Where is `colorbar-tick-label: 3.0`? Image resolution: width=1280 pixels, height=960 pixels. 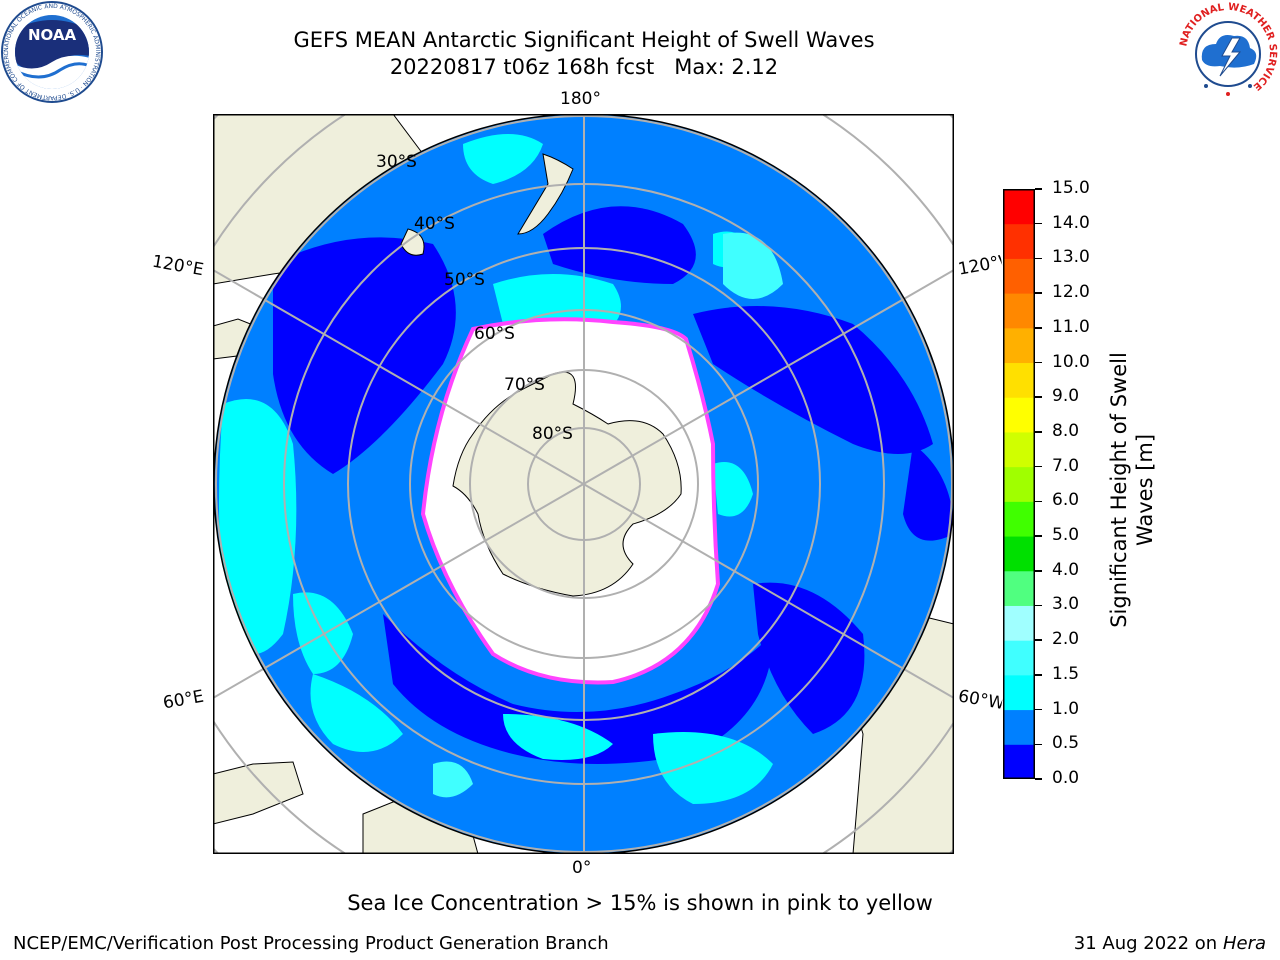
colorbar-tick-label: 3.0 is located at coordinates (1066, 604).